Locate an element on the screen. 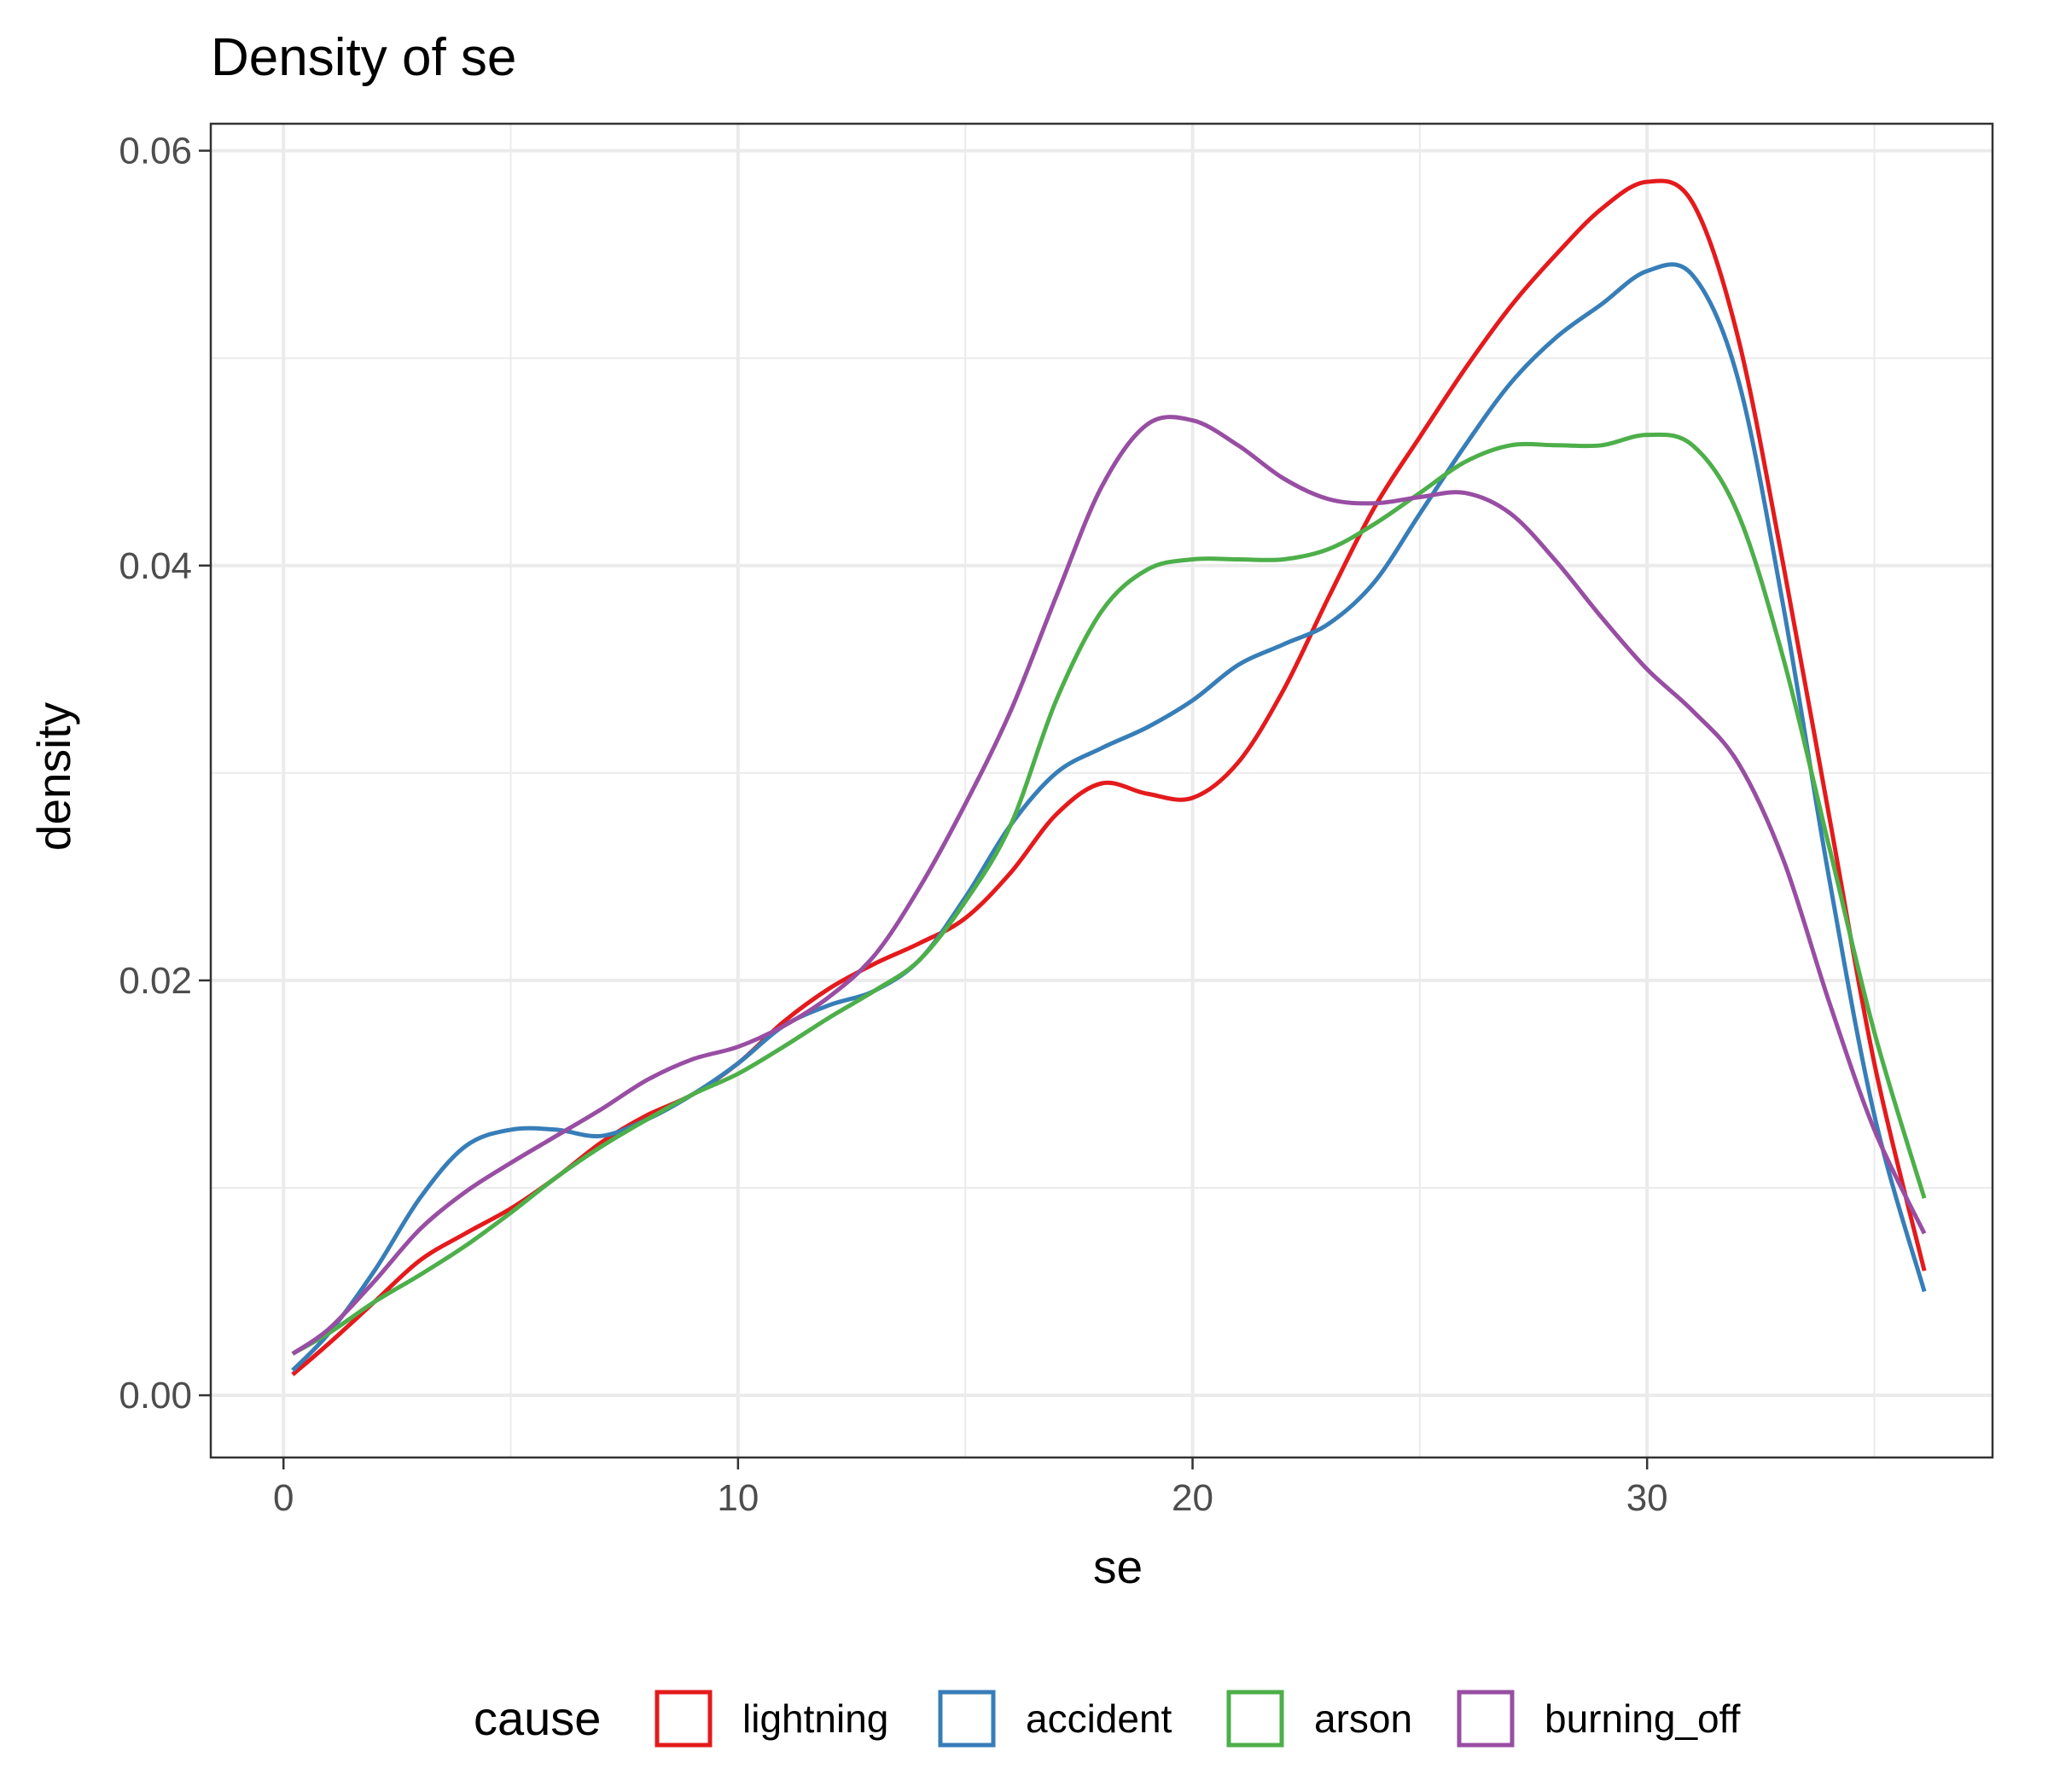  x-tick-label: 0 is located at coordinates (283, 1498).